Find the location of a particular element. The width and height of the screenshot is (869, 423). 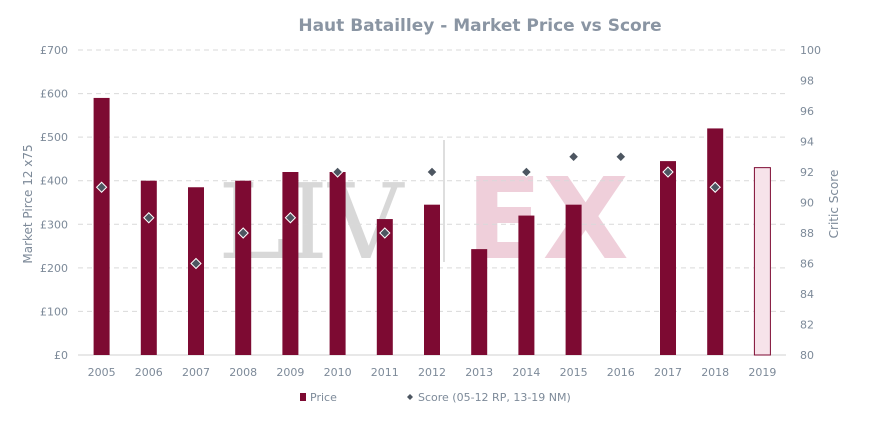

x-tick-label: 2015 is located at coordinates (574, 372).